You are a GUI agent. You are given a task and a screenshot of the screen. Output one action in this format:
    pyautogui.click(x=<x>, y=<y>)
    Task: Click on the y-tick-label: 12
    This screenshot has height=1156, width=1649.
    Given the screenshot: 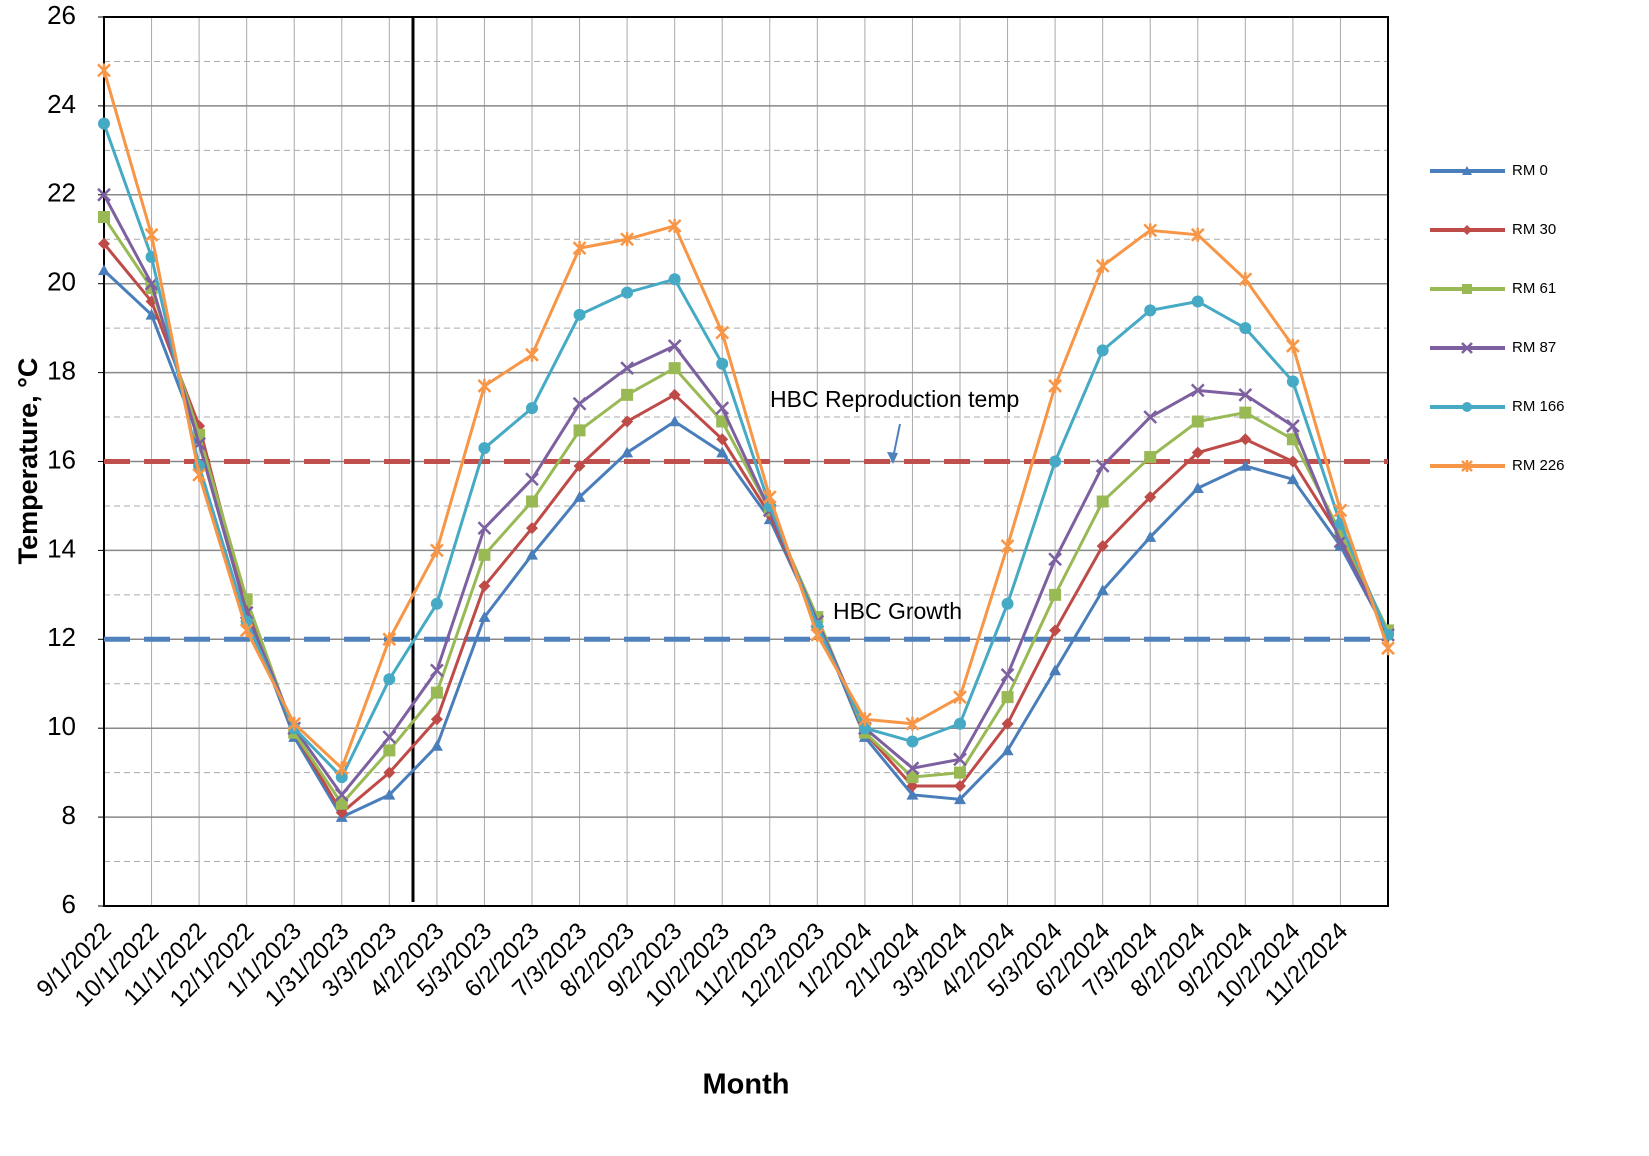 What is the action you would take?
    pyautogui.click(x=61, y=637)
    